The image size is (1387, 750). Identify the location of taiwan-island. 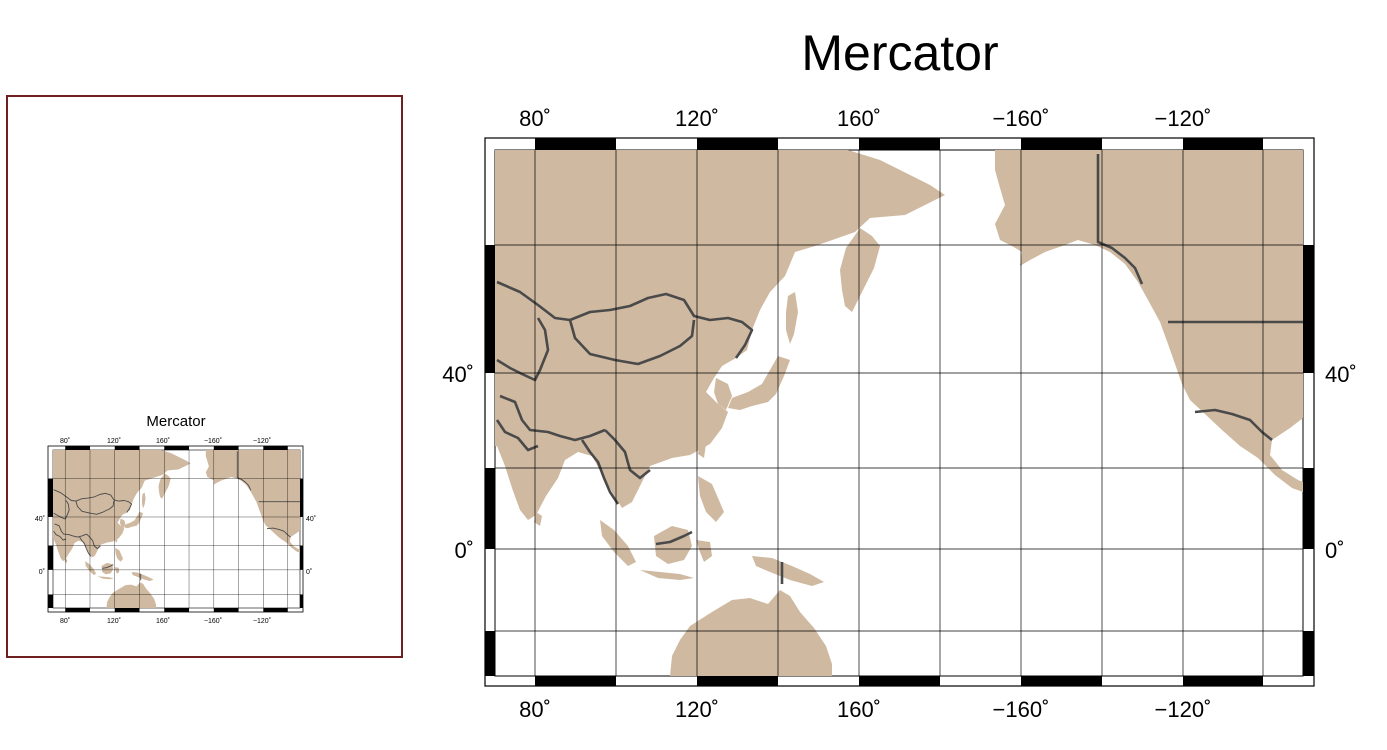
(702, 449).